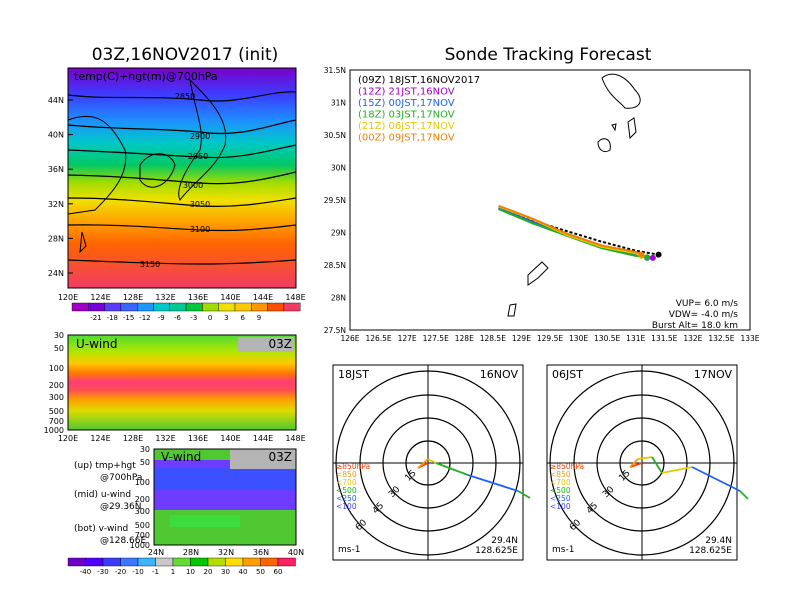 Image resolution: width=792 pixels, height=612 pixels. What do you see at coordinates (261, 552) in the screenshot?
I see `lat-tick-label: 36N` at bounding box center [261, 552].